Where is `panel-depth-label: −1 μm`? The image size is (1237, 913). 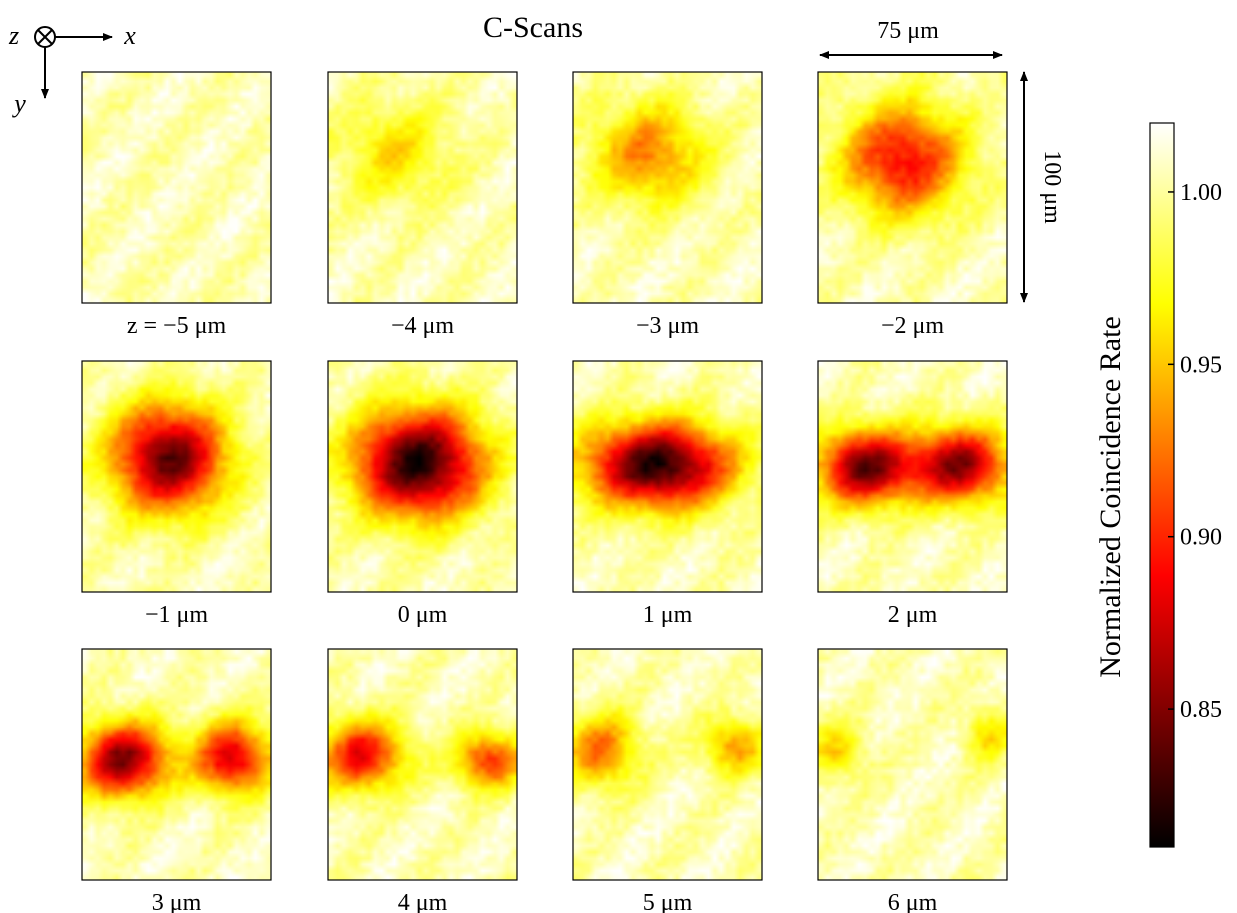 panel-depth-label: −1 μm is located at coordinates (176, 615).